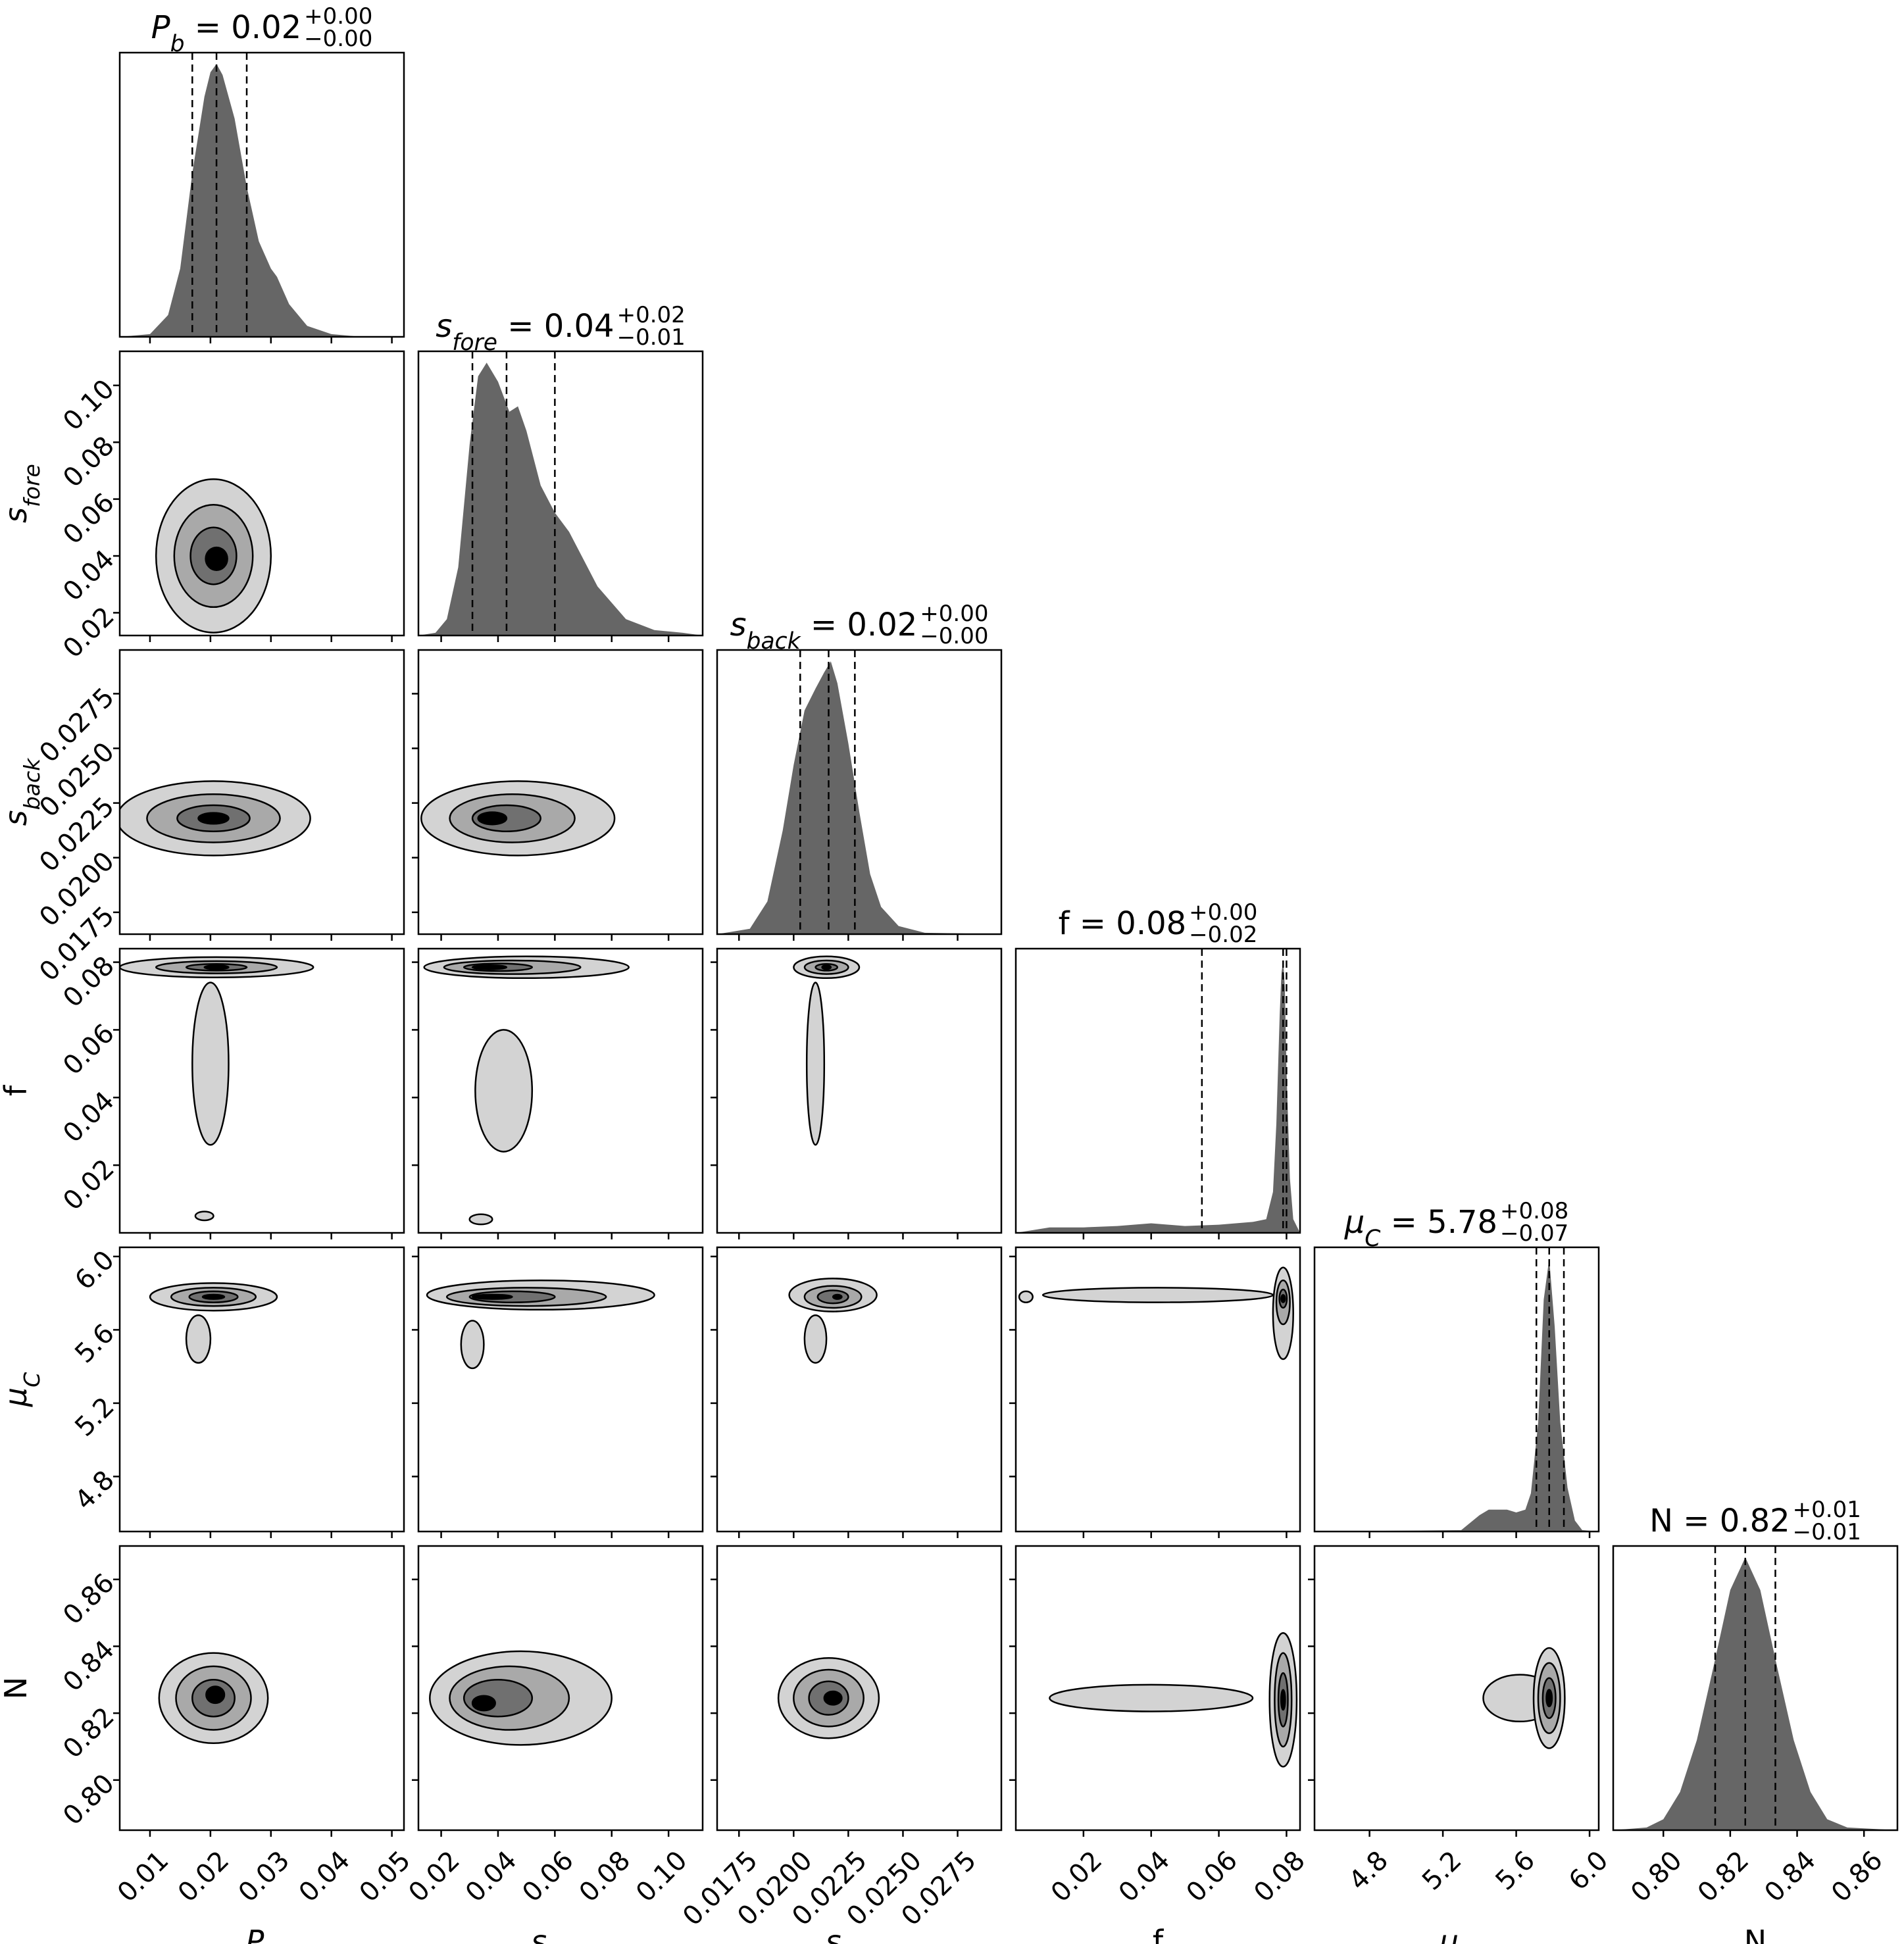  What do you see at coordinates (204, 1876) in the screenshot?
I see `x-tick-label-Pb: 0.02` at bounding box center [204, 1876].